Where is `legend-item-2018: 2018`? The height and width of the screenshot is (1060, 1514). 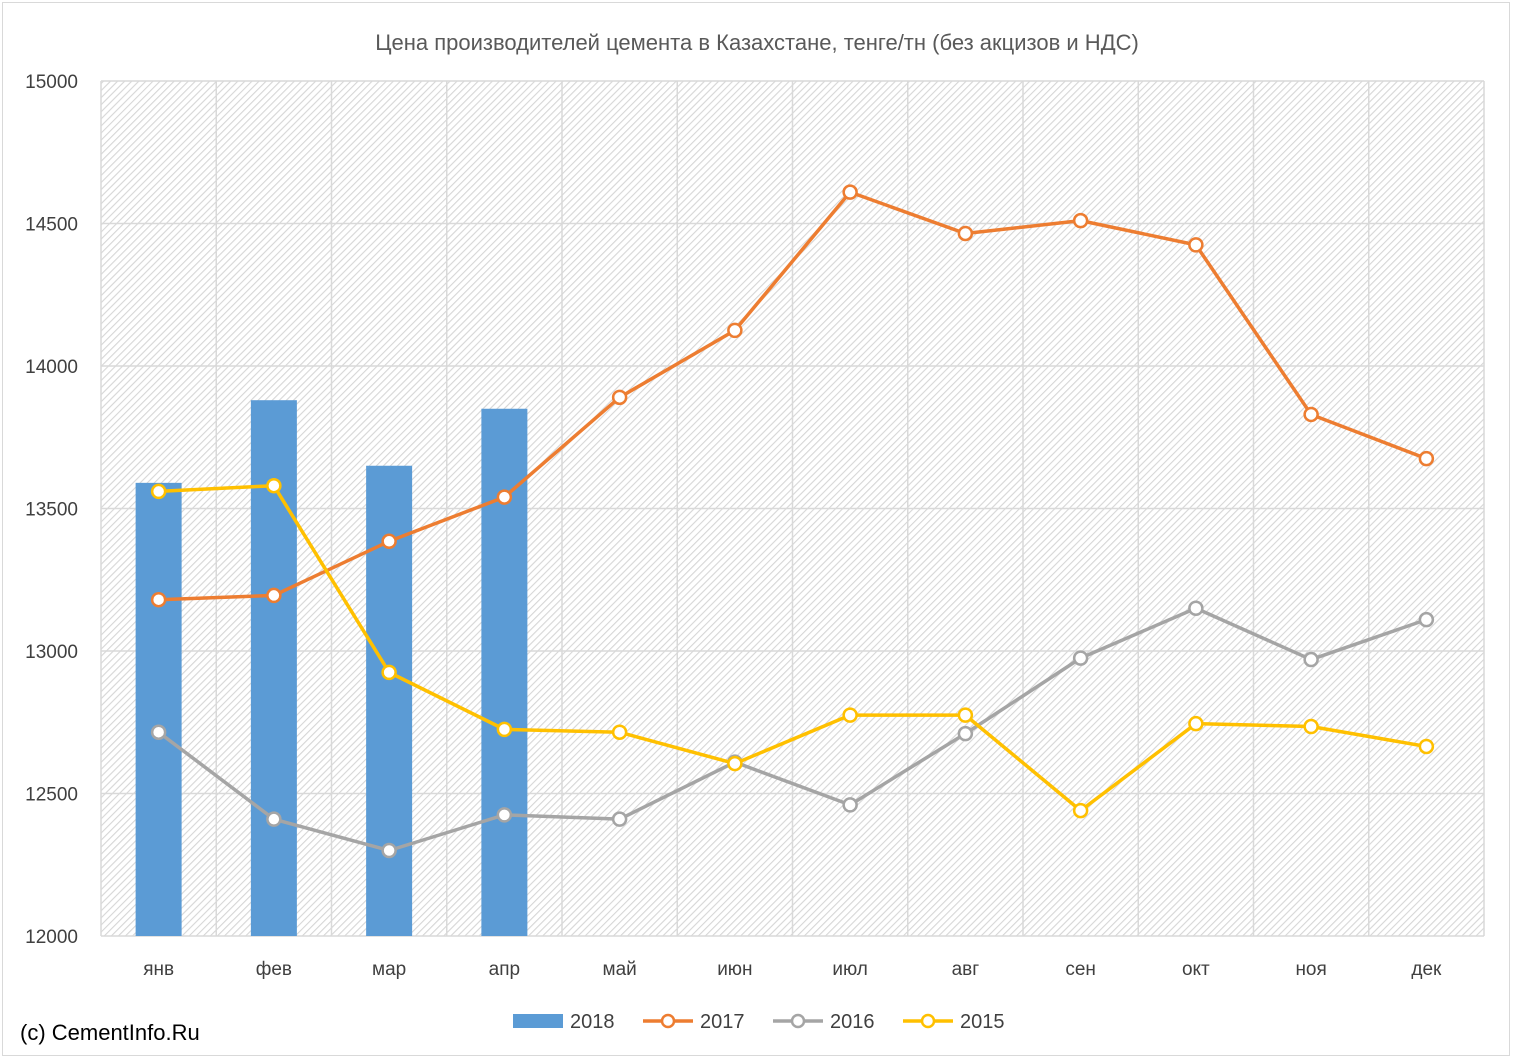 legend-item-2018: 2018 is located at coordinates (564, 1022).